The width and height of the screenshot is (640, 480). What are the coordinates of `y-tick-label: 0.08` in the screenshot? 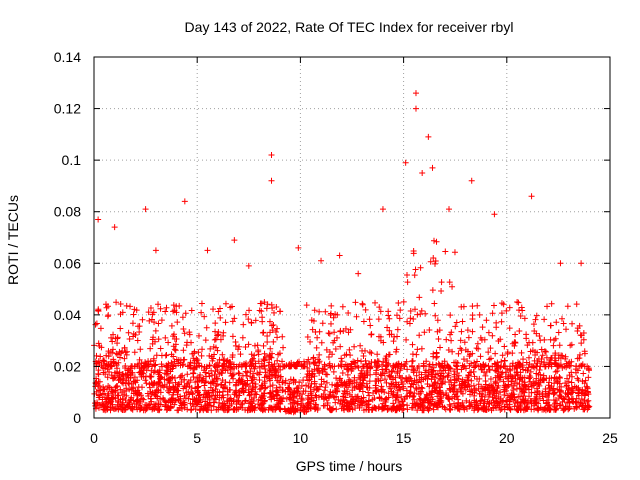 It's located at (67, 212).